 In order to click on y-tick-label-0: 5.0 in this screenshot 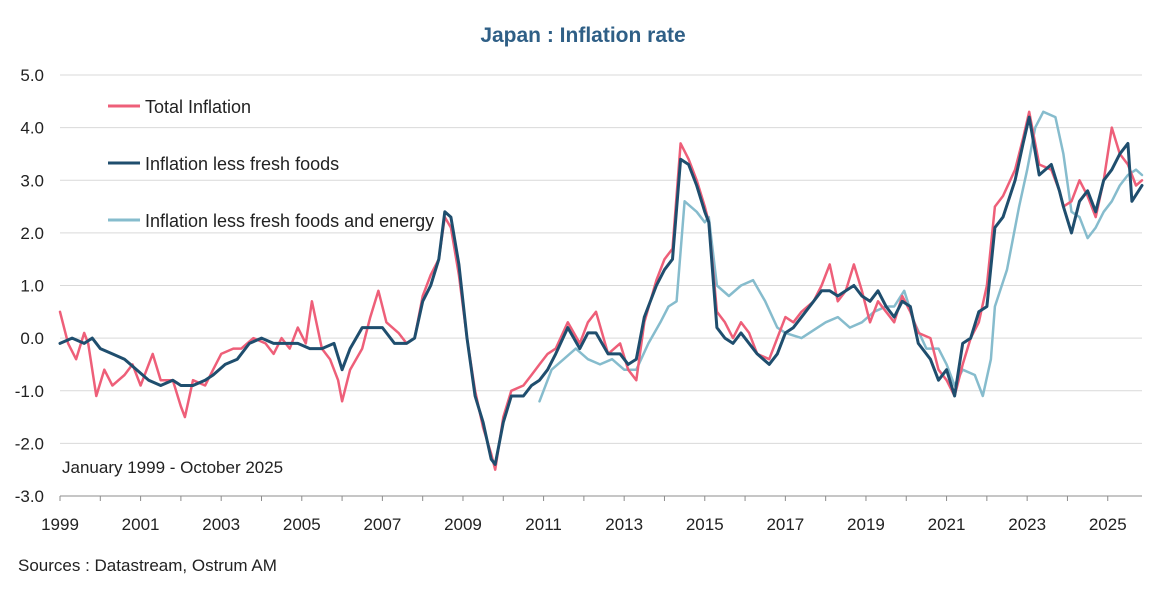, I will do `click(32, 75)`.